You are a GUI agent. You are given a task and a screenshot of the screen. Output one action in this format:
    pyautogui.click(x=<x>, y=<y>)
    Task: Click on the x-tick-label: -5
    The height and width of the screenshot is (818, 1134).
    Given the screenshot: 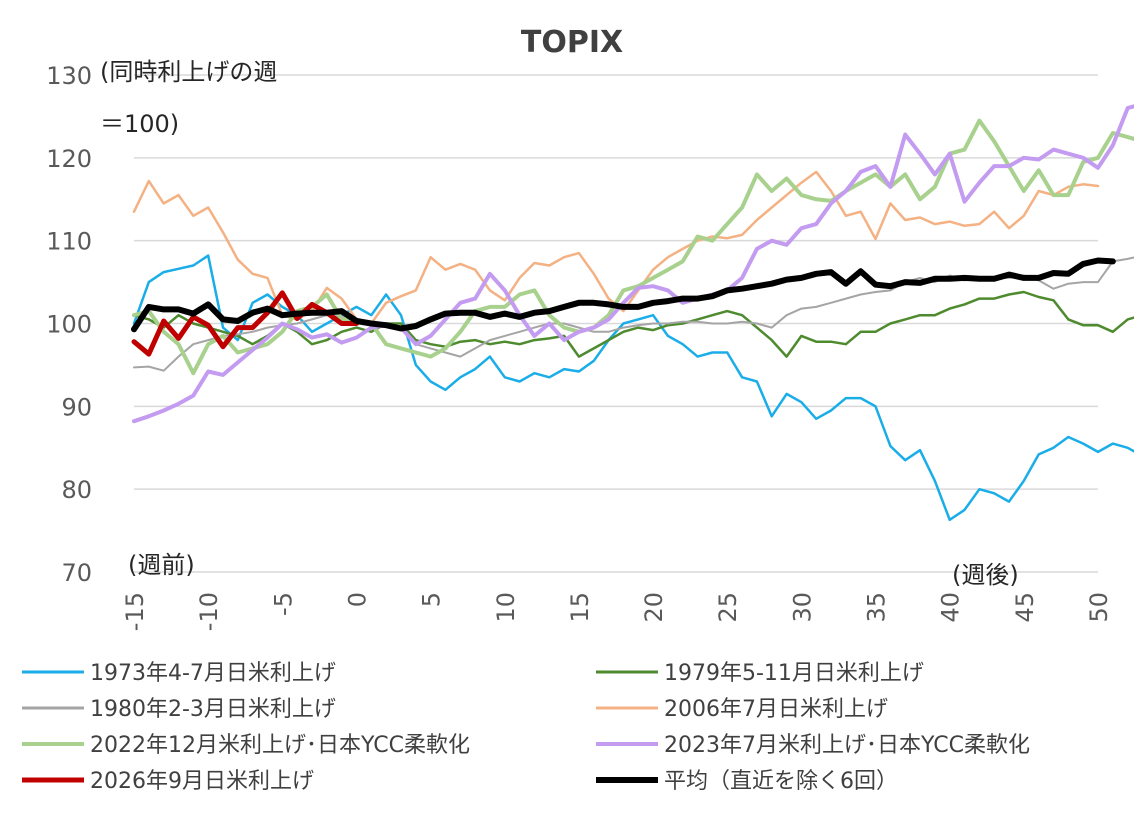 What is the action you would take?
    pyautogui.click(x=283, y=604)
    